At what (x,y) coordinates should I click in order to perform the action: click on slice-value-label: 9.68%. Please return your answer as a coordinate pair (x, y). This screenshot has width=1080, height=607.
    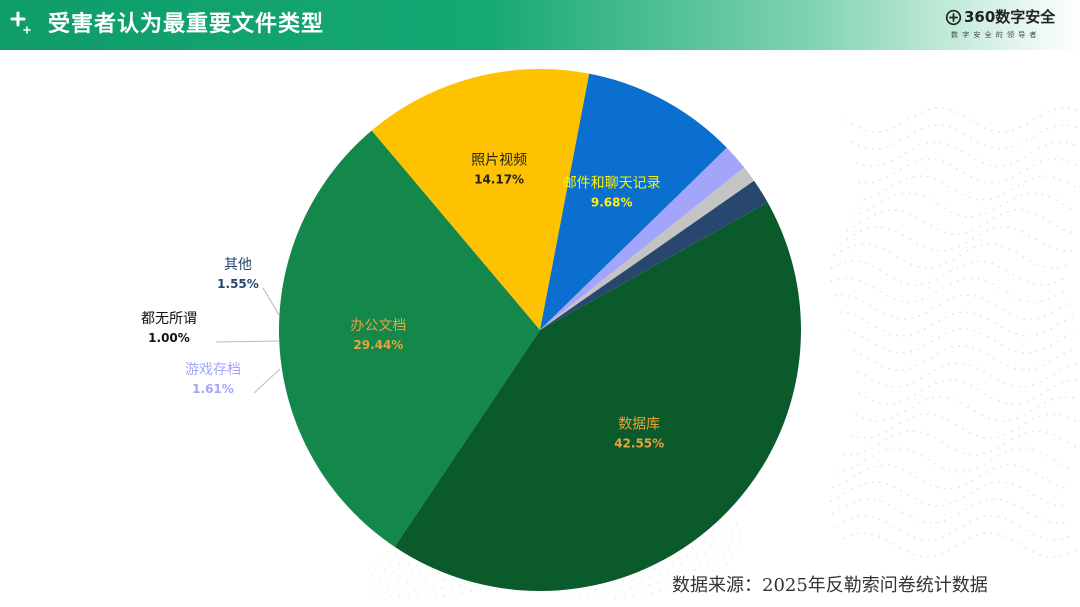
    Looking at the image, I should click on (612, 203).